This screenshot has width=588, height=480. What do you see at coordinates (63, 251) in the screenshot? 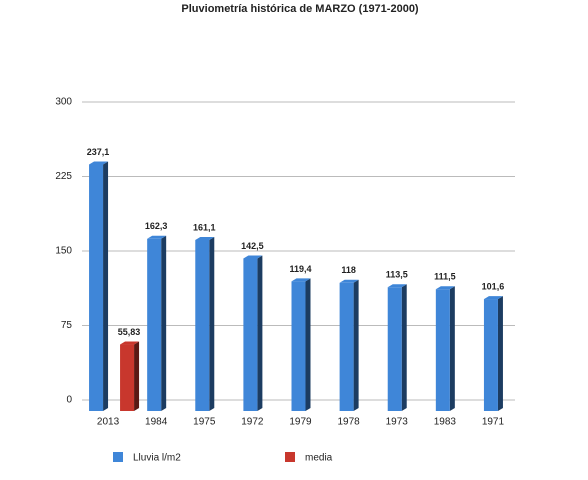
I see `y-tick-label: 150` at bounding box center [63, 251].